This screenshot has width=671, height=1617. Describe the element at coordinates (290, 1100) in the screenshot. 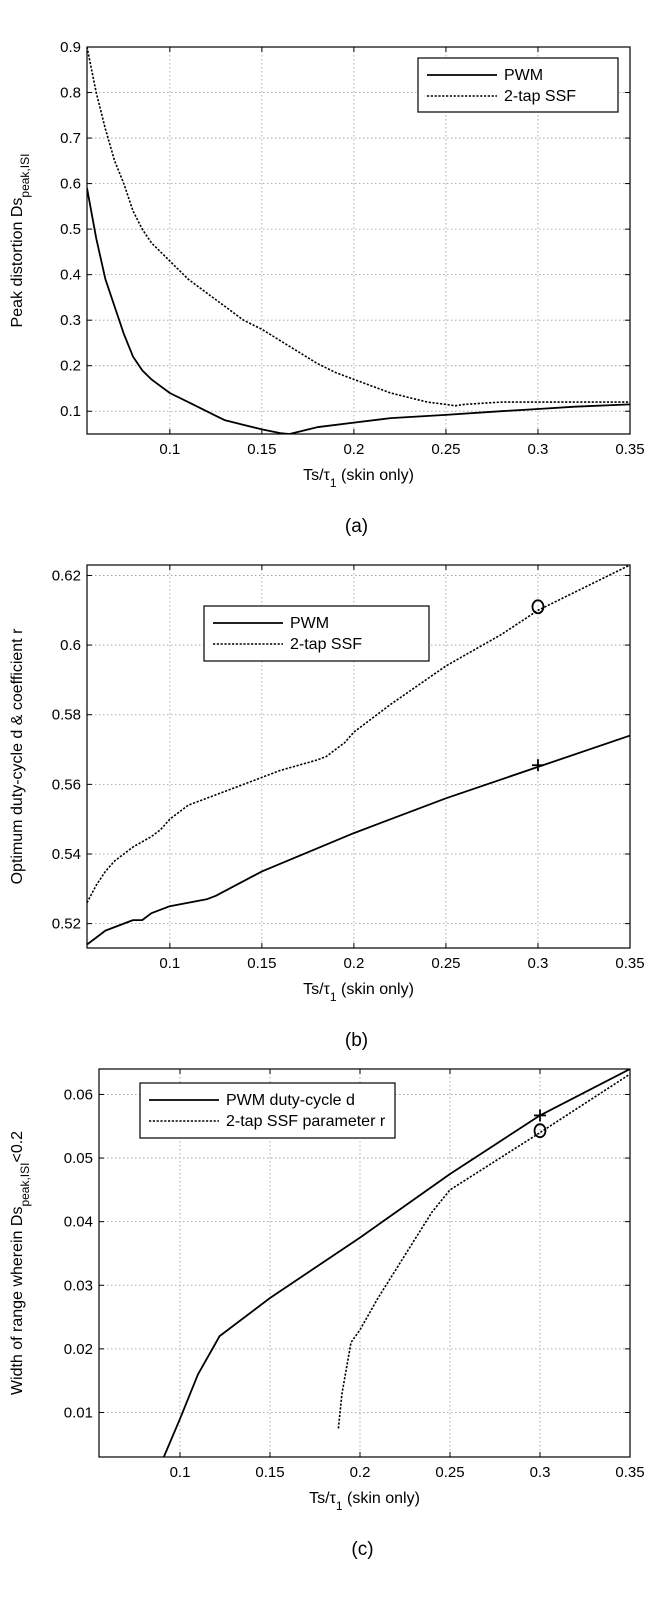

I see `legend-label-1: PWM duty-cycle d` at that location.